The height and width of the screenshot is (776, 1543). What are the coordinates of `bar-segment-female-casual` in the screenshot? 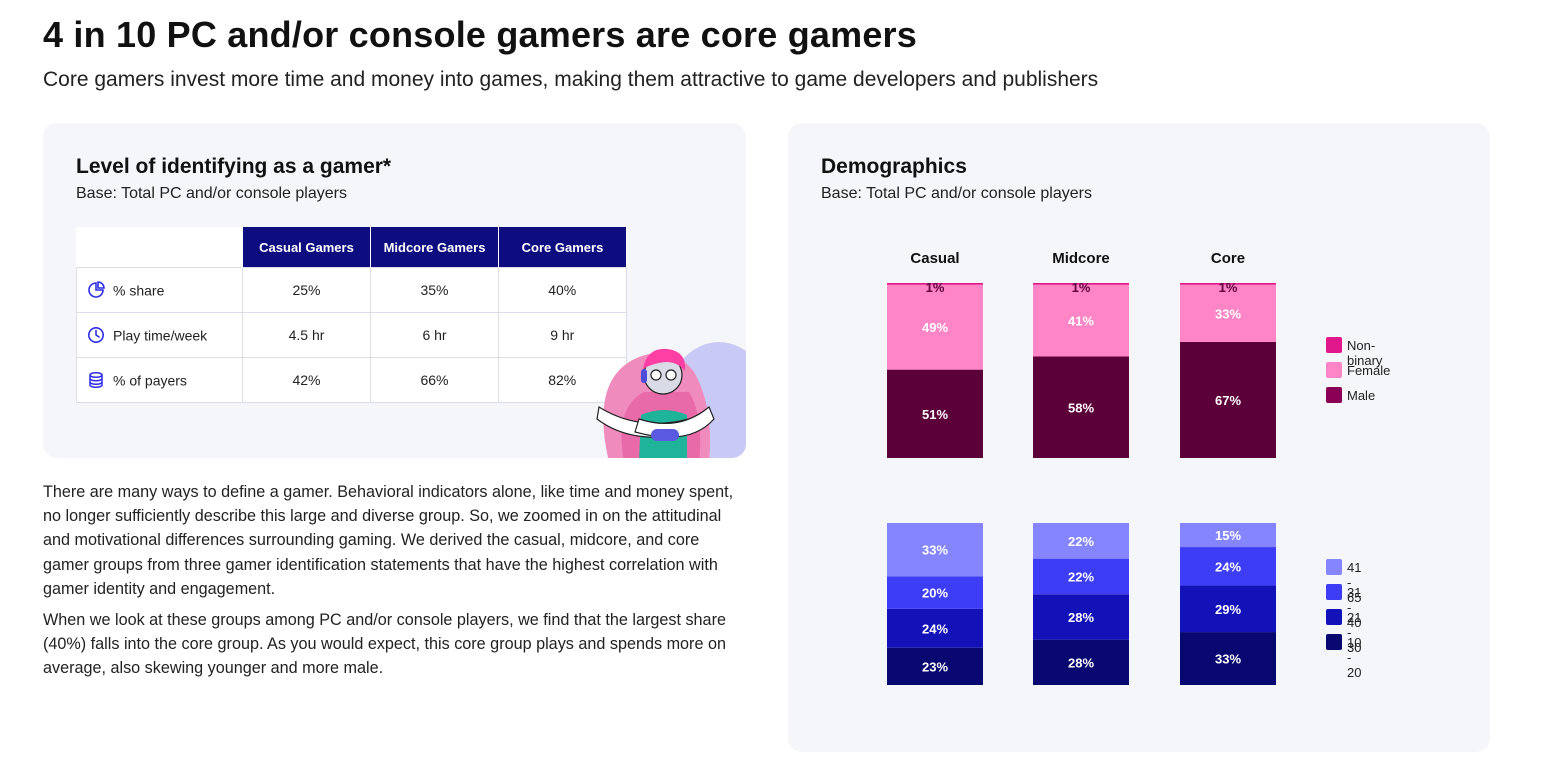 It's located at (935, 327).